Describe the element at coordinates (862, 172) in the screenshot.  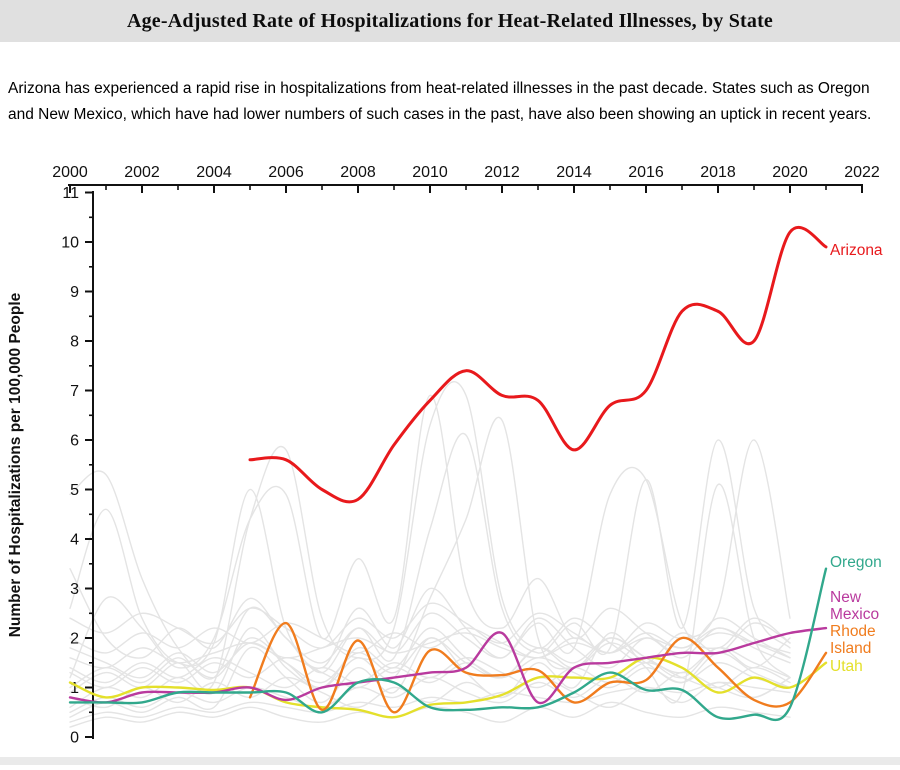
I see `x-tick-label-2022: 2022` at that location.